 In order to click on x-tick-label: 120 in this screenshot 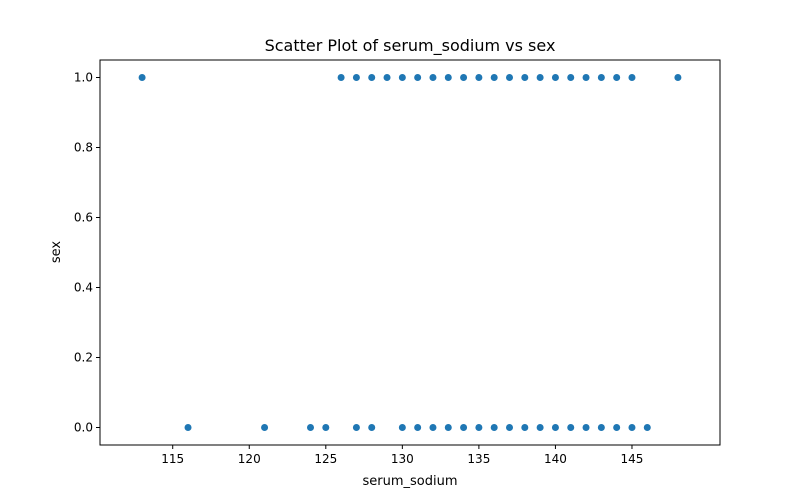, I will do `click(249, 459)`.